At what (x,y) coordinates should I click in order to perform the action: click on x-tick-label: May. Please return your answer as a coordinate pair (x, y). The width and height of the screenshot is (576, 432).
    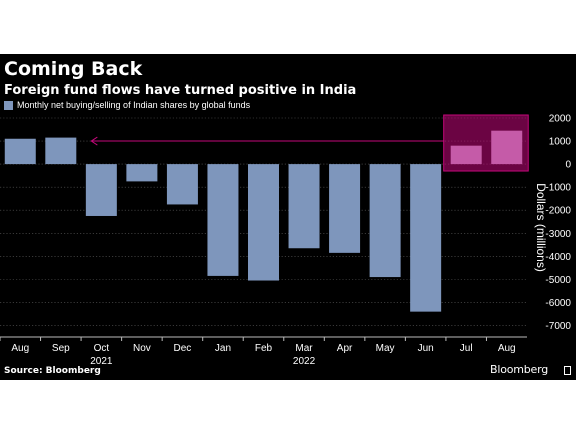
    Looking at the image, I should click on (385, 348).